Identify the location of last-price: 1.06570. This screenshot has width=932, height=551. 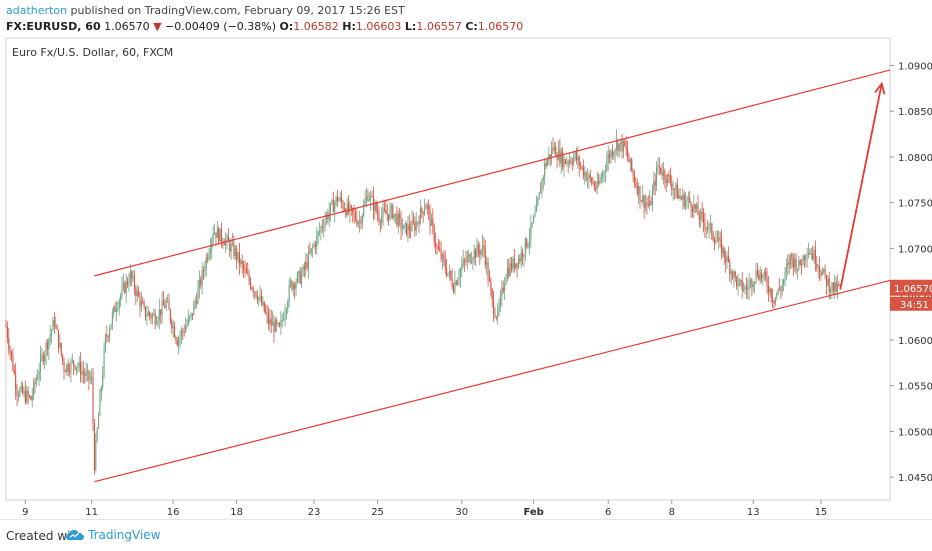
(127, 26).